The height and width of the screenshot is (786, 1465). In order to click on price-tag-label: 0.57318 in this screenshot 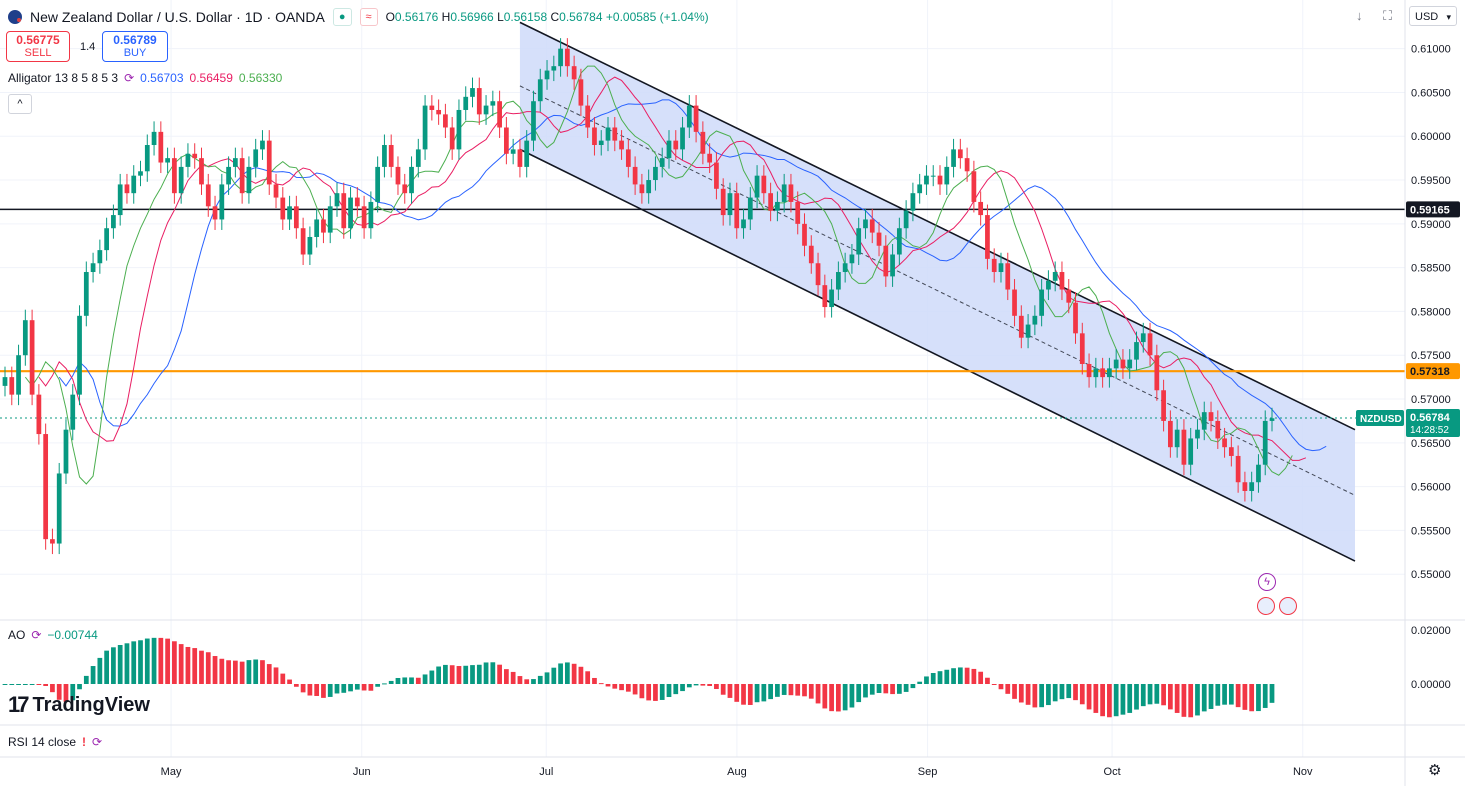, I will do `click(1430, 372)`.